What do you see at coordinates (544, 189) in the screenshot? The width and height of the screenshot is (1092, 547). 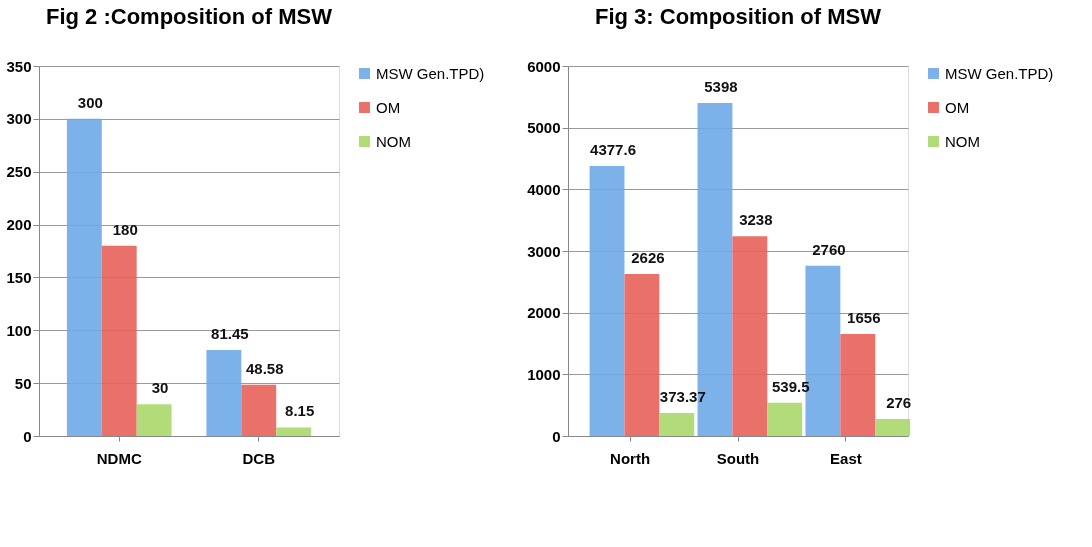 I see `y-tick-label: 4000` at bounding box center [544, 189].